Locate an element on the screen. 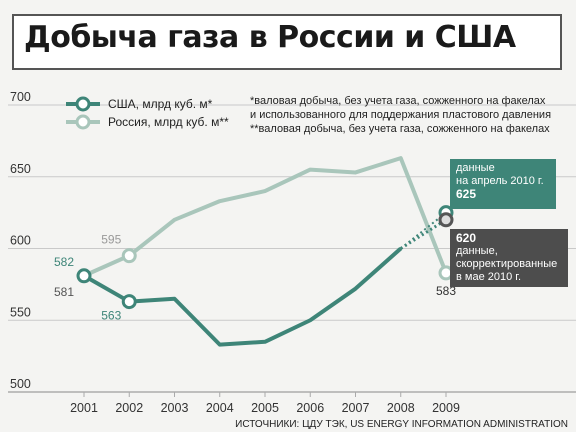 The width and height of the screenshot is (576, 432). x-tick-label: 2008 is located at coordinates (401, 408).